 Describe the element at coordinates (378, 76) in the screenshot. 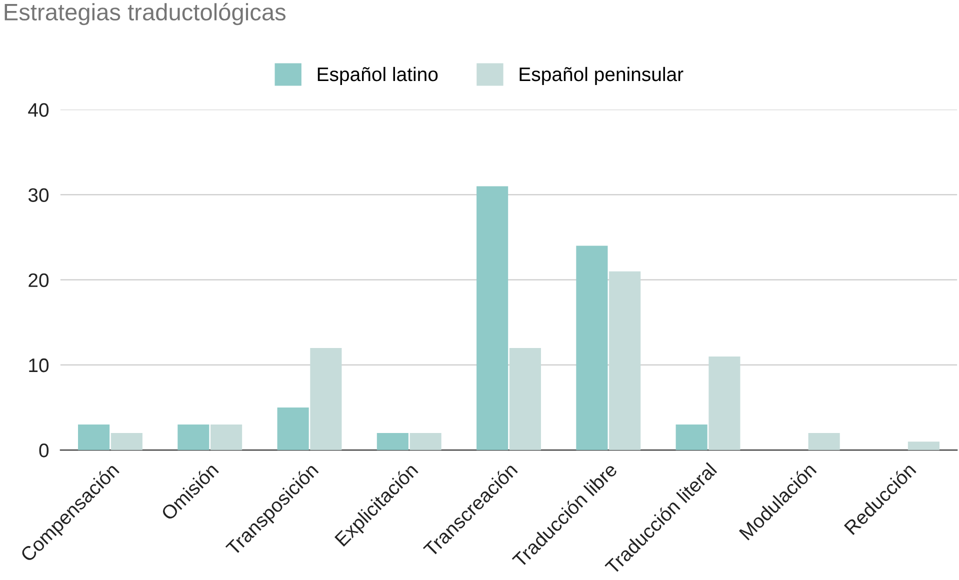

I see `legend-label: Español latino` at that location.